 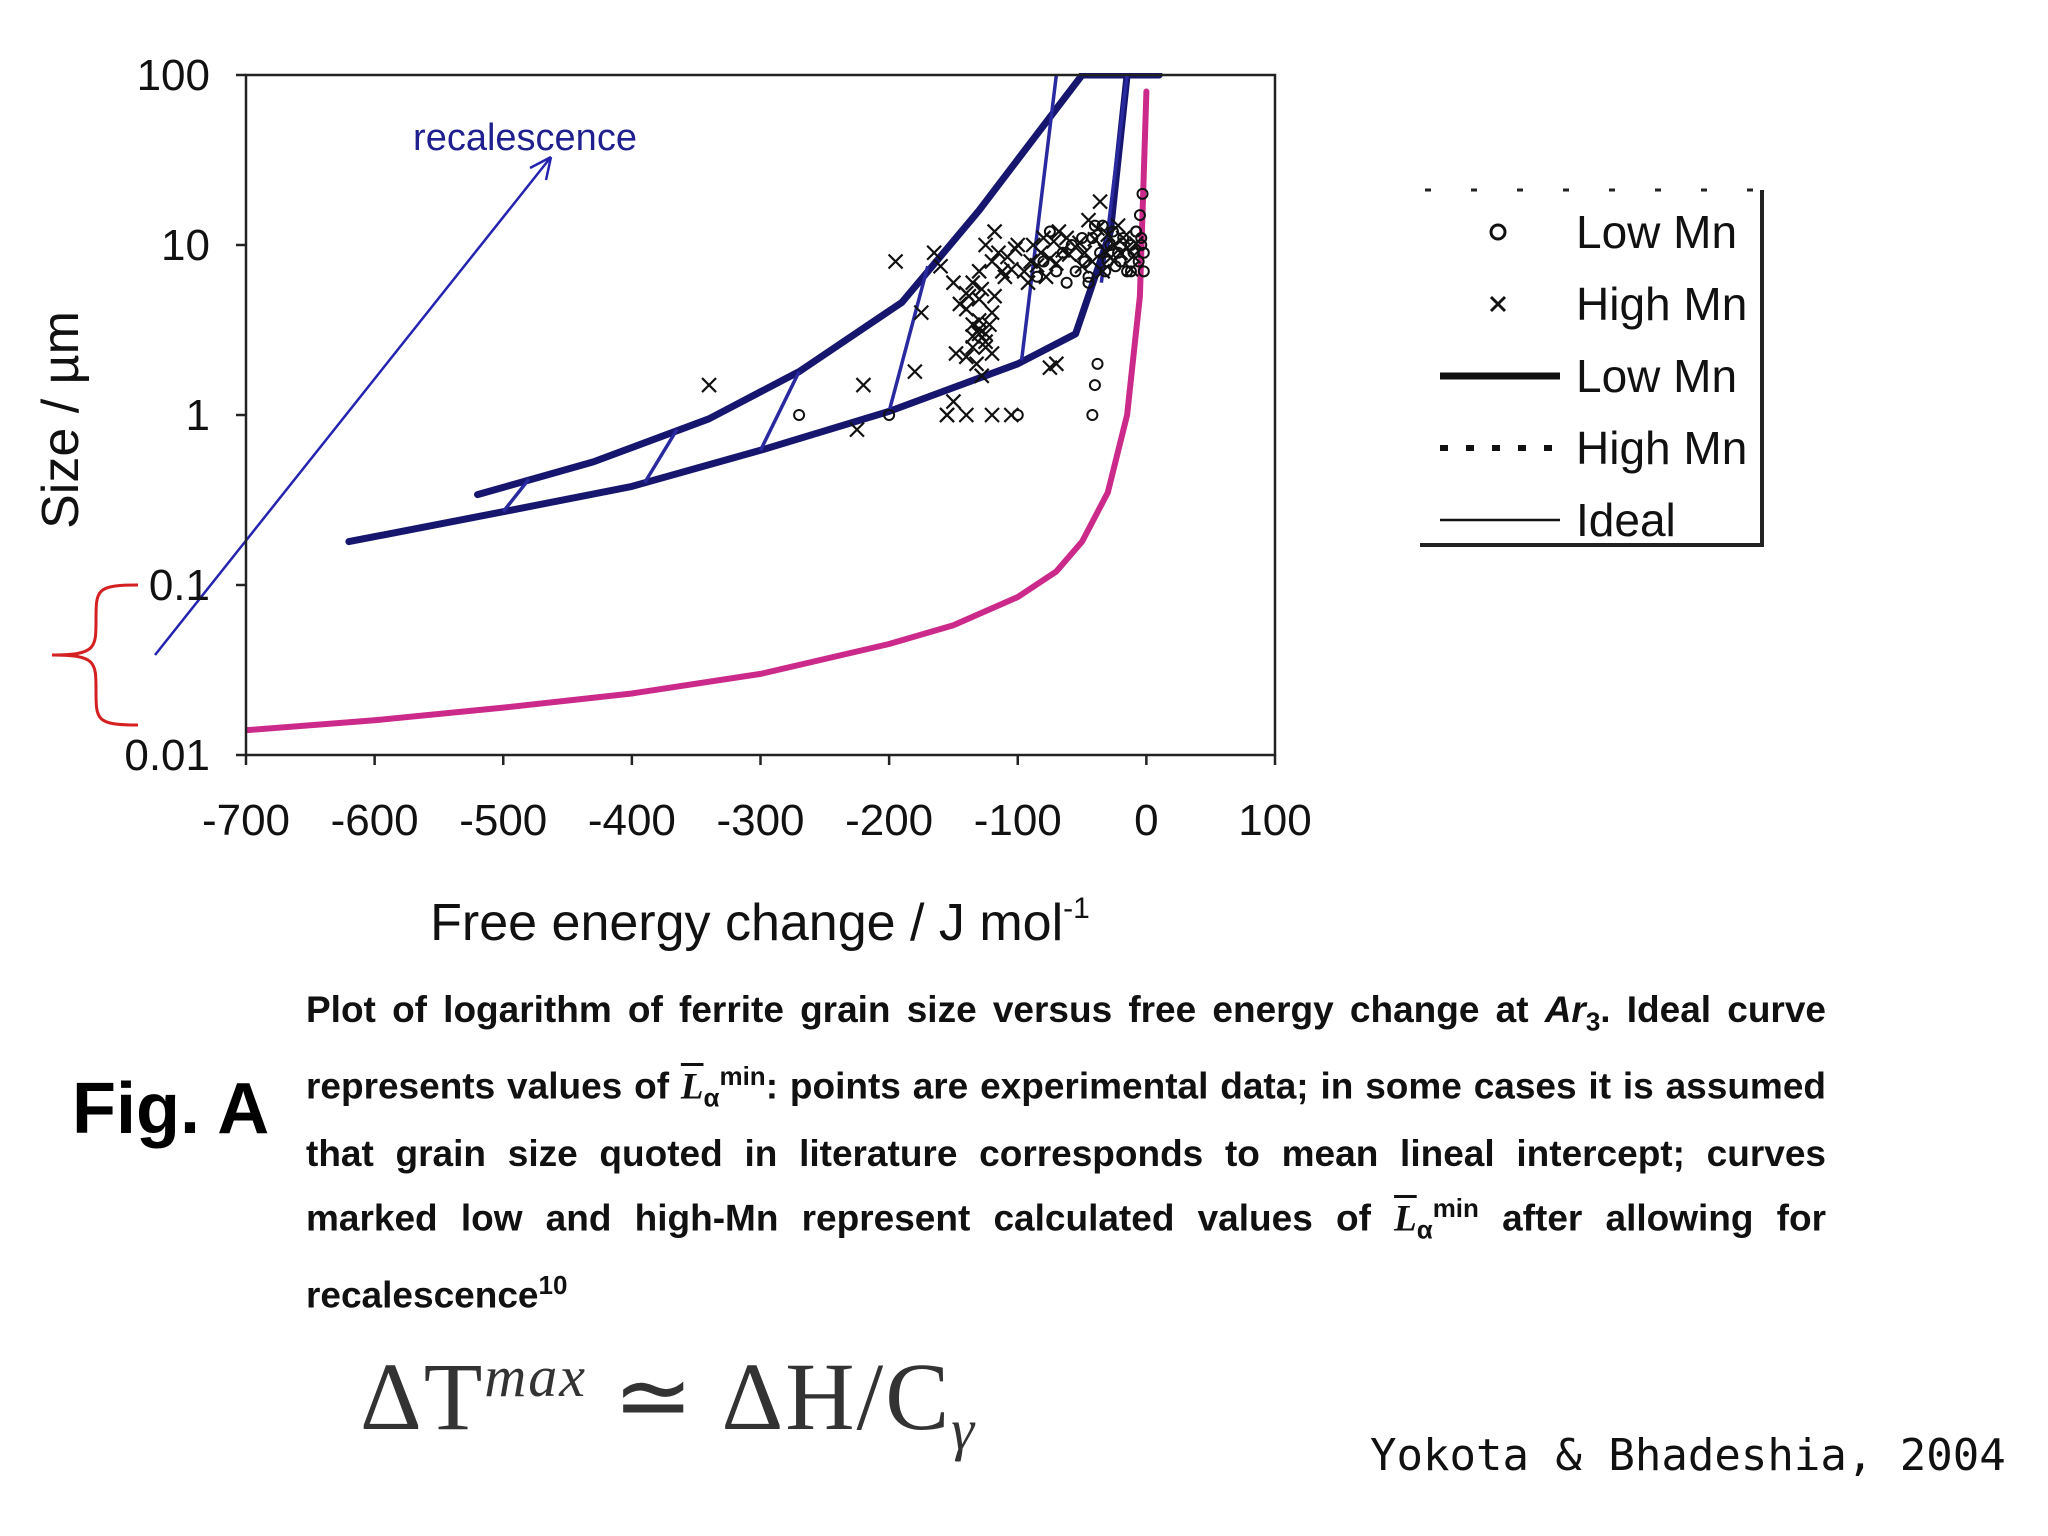 What do you see at coordinates (198, 415) in the screenshot?
I see `y-tick-label: 1` at bounding box center [198, 415].